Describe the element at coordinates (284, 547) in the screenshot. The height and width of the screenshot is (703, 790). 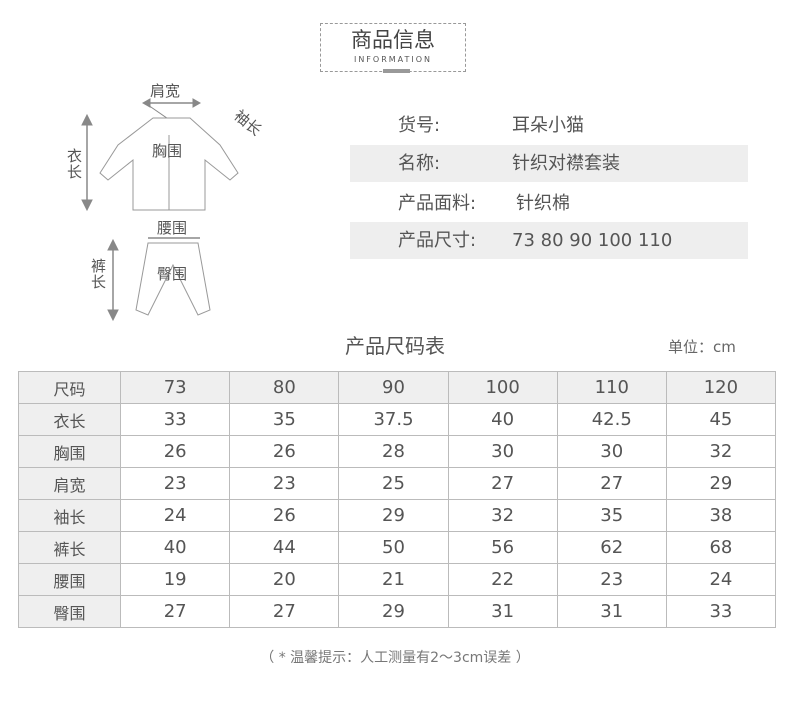
I see `table-cell: 44` at that location.